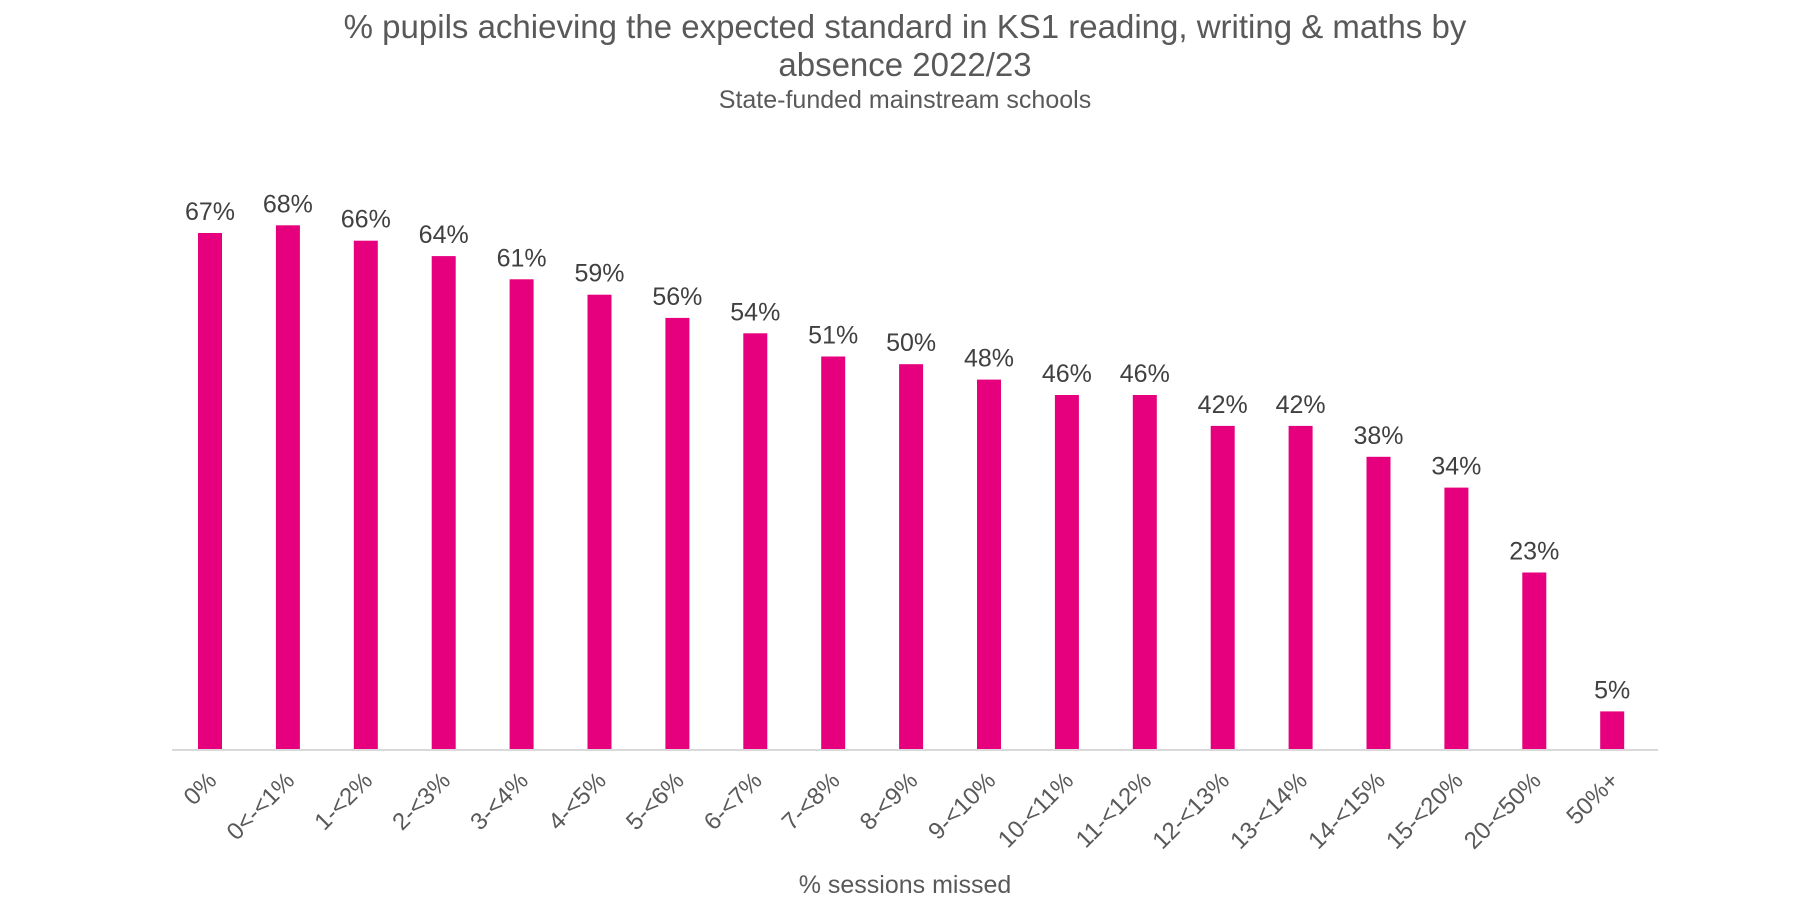  Describe the element at coordinates (444, 235) in the screenshot. I see `data-label-3: 64%` at that location.